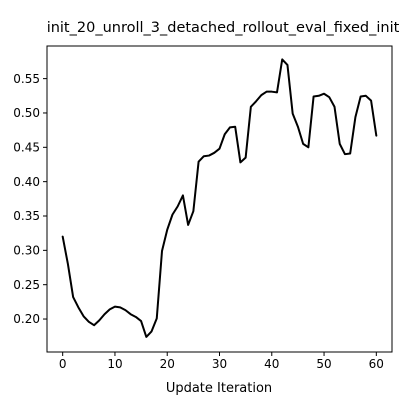 The image size is (400, 400). I want to click on x-tick-label: 40, so click(271, 364).